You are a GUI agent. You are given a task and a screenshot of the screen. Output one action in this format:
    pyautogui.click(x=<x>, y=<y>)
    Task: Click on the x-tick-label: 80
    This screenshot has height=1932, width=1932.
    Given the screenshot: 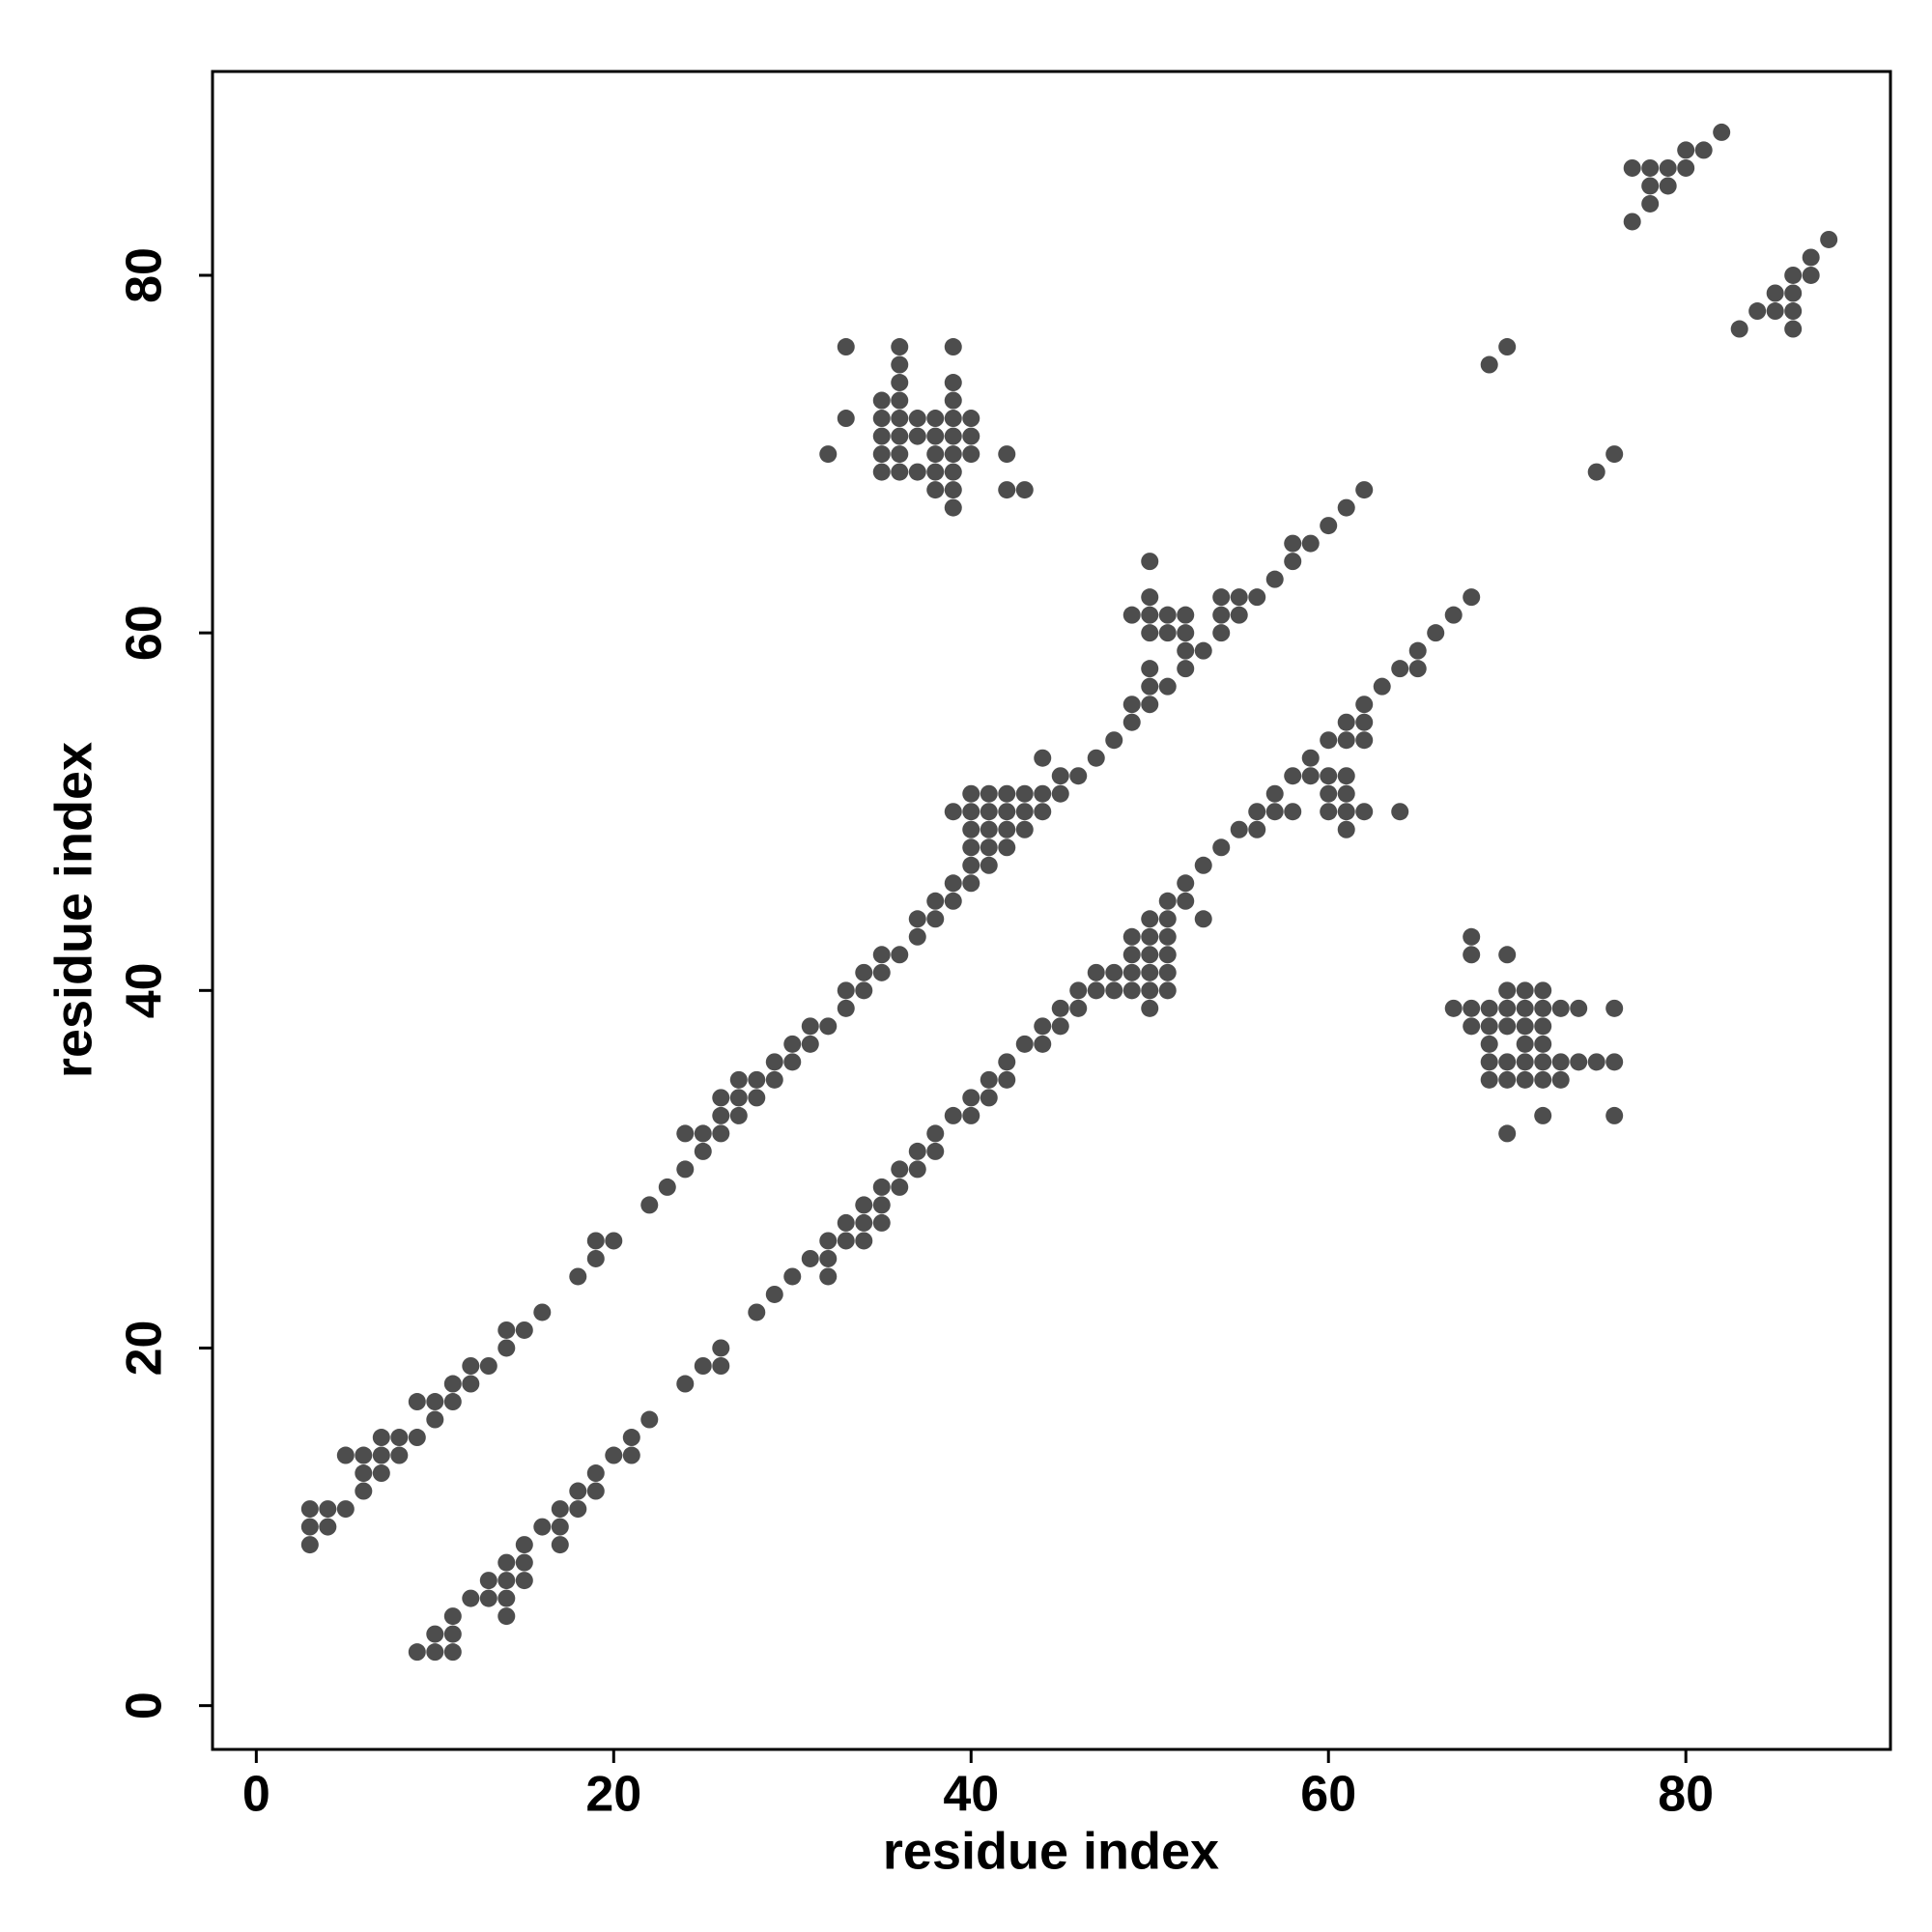 What is the action you would take?
    pyautogui.click(x=1686, y=1795)
    